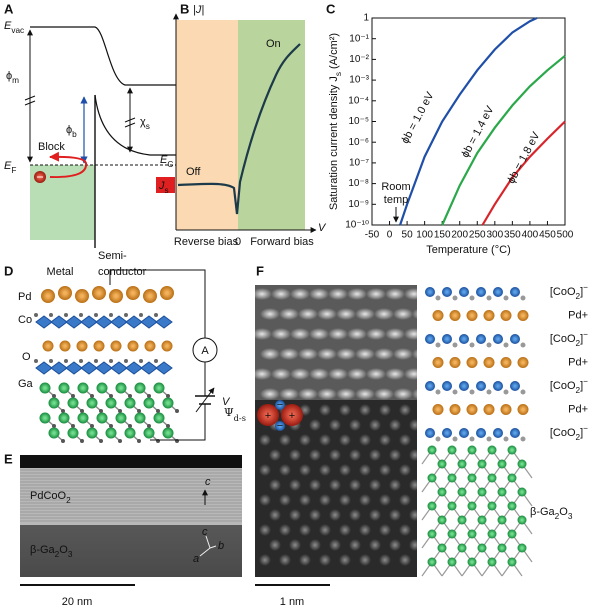 The image size is (600, 615). I want to click on series-line, so click(468, 121).